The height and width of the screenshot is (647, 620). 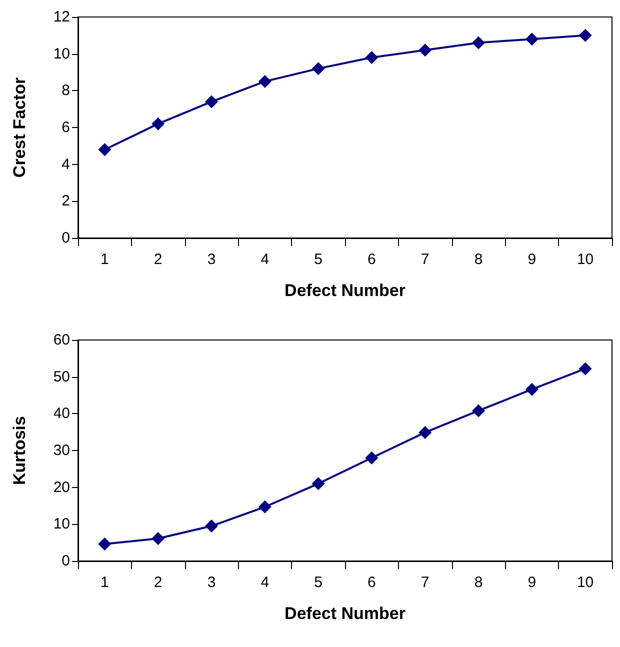 What do you see at coordinates (66, 127) in the screenshot?
I see `y-tick-label: 6` at bounding box center [66, 127].